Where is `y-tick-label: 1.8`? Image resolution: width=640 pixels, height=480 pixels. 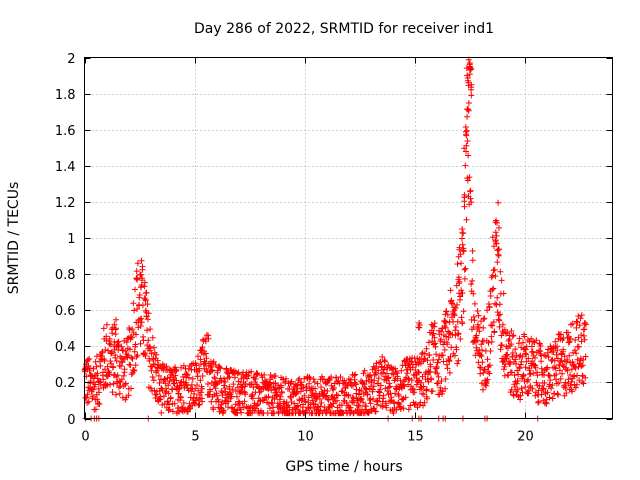 y-tick-label: 1.8 is located at coordinates (65, 95).